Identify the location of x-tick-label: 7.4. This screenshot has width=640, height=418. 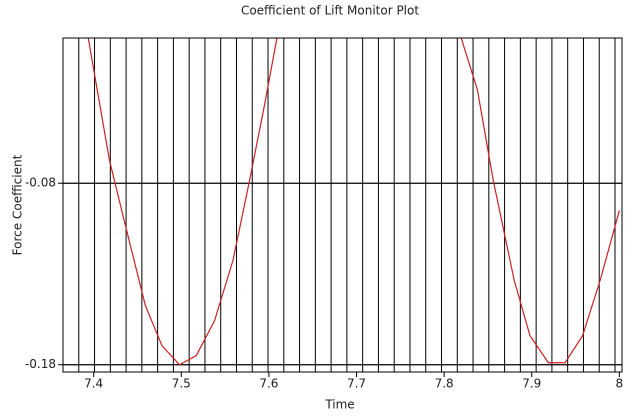
(93, 384).